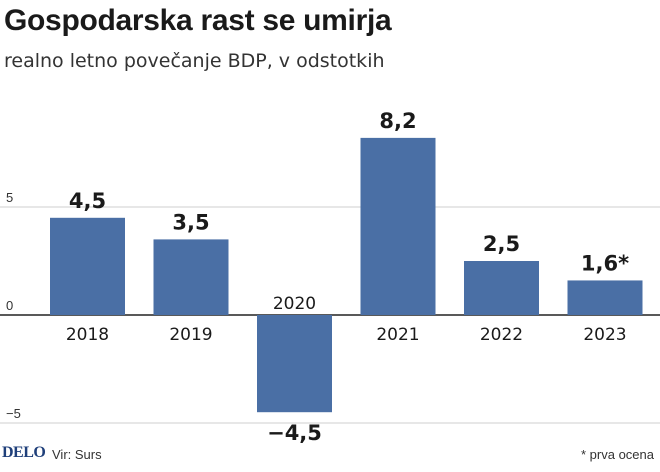  Describe the element at coordinates (501, 244) in the screenshot. I see `value-label: 2,5` at that location.